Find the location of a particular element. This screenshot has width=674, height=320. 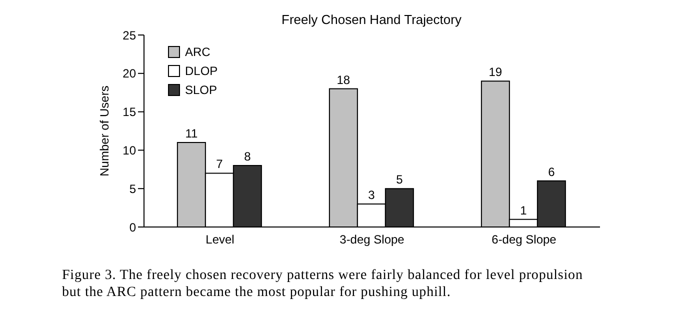

data-label: 19 is located at coordinates (495, 72).